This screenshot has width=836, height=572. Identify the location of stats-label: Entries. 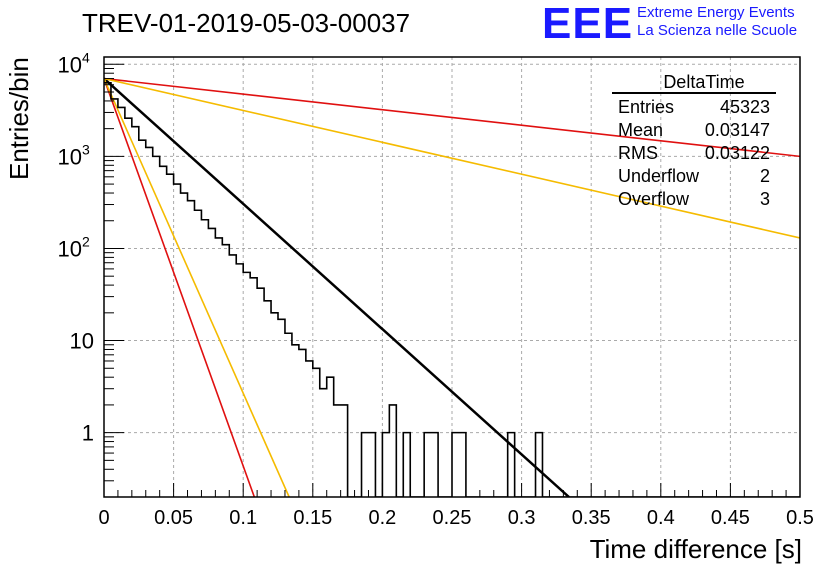
(646, 107).